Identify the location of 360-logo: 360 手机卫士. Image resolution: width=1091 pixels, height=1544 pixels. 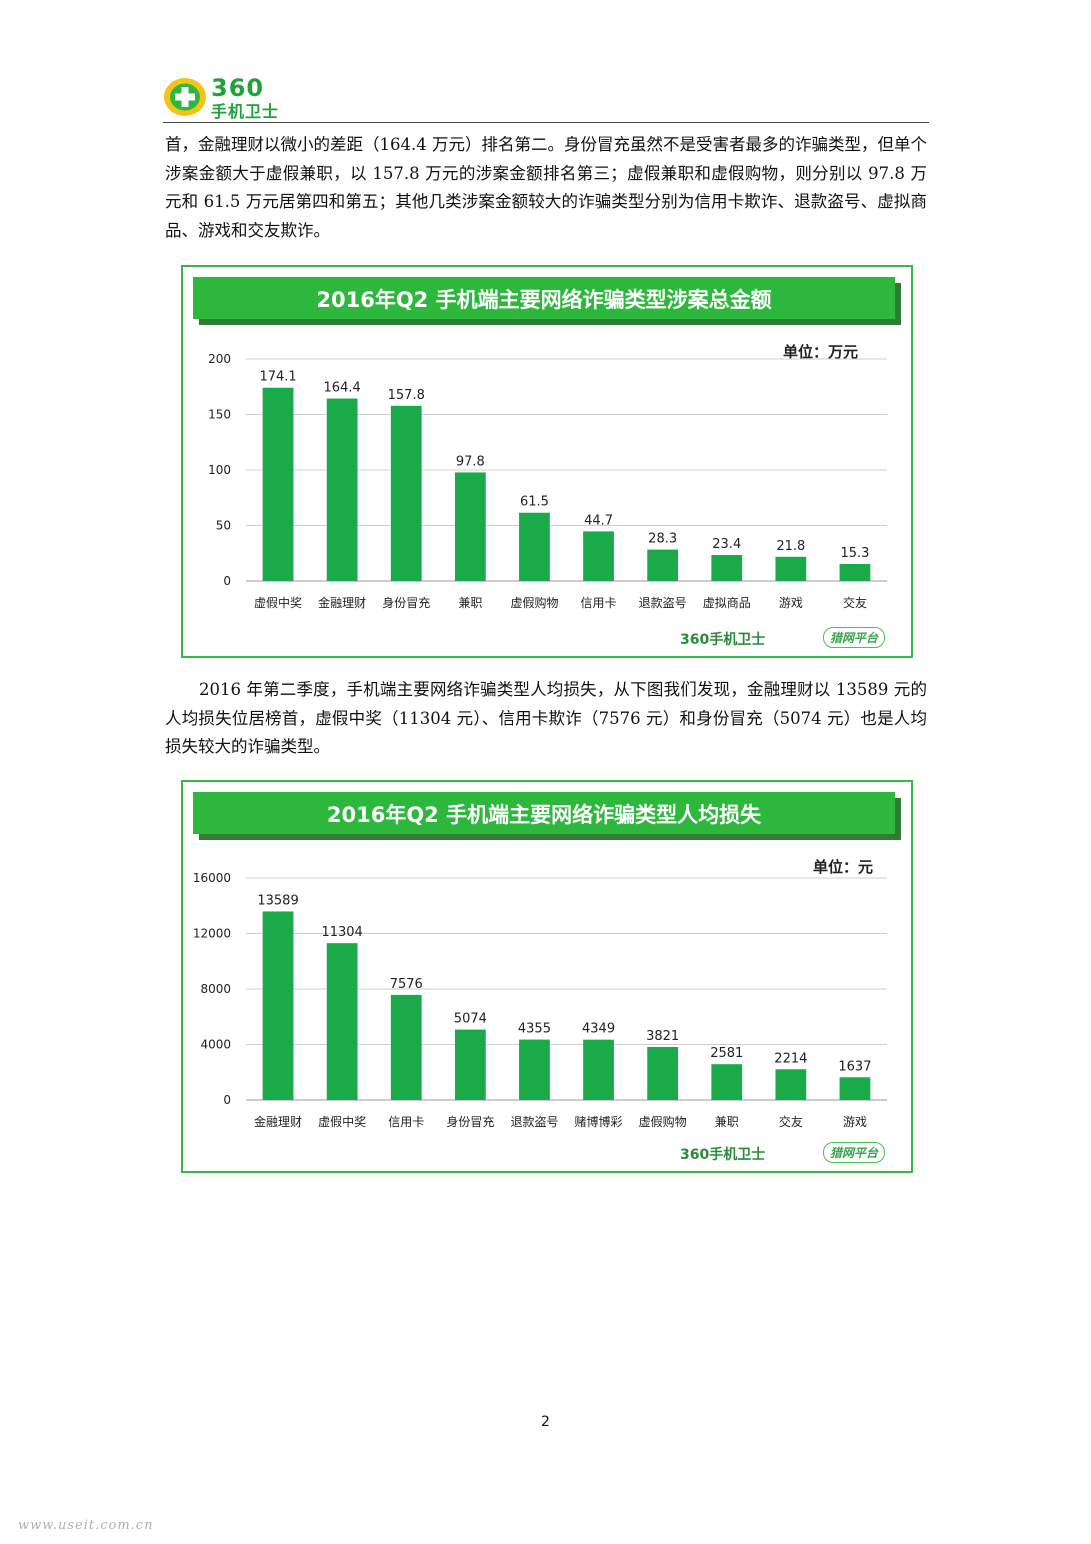
(233, 97).